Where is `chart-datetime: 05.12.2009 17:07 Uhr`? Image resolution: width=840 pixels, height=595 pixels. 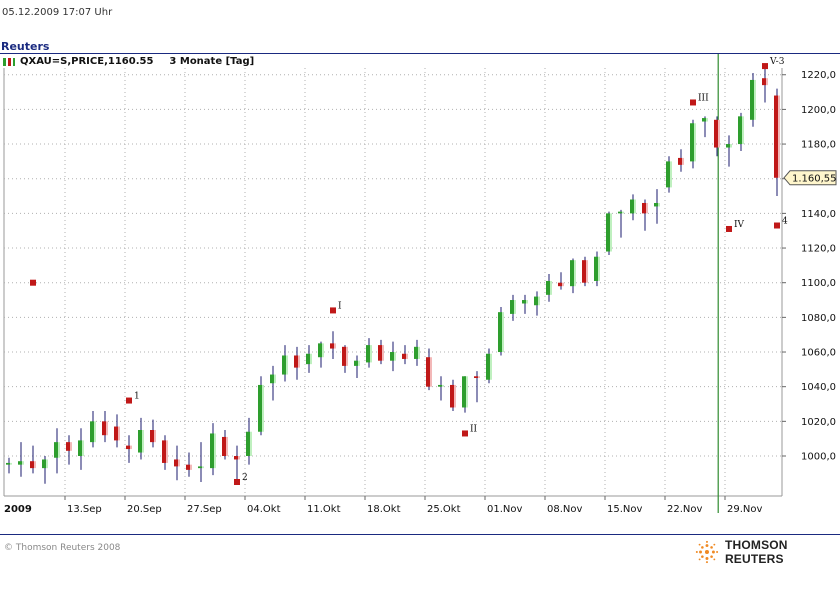
chart-datetime: 05.12.2009 17:07 Uhr is located at coordinates (57, 12).